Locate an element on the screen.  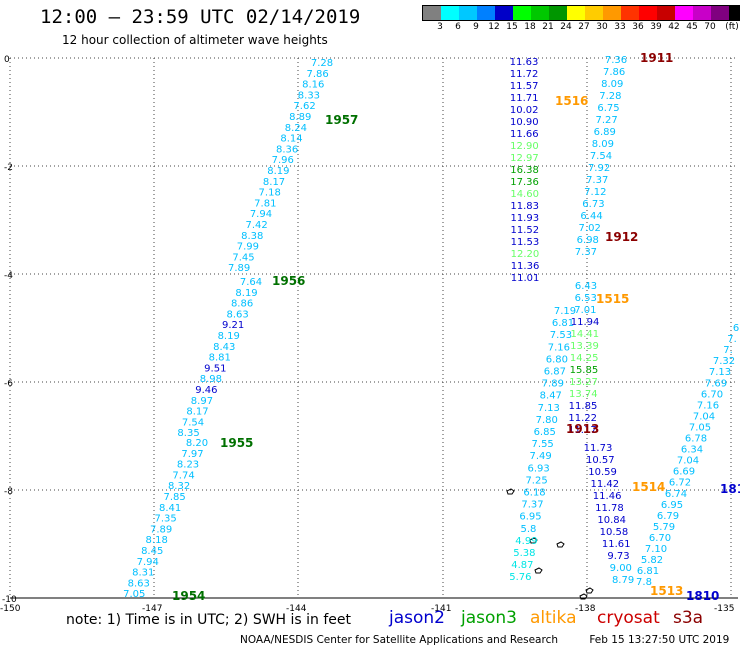
wave-height-value: 11.78 is located at coordinates (609, 508).